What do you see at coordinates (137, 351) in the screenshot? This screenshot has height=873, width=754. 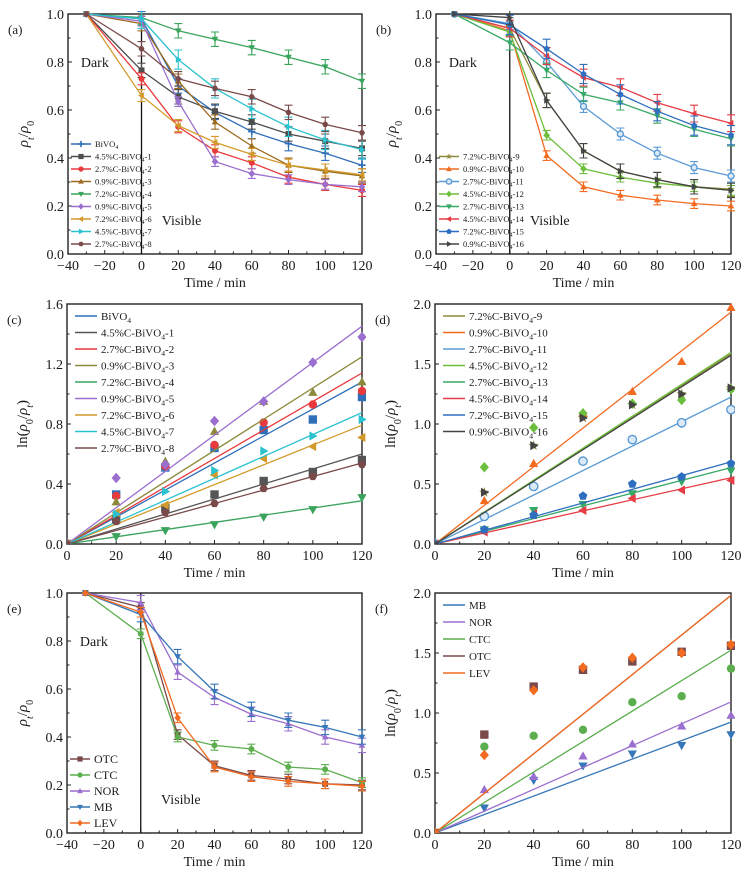 I see `legend-label: 2.7%C-BiVO4-2` at bounding box center [137, 351].